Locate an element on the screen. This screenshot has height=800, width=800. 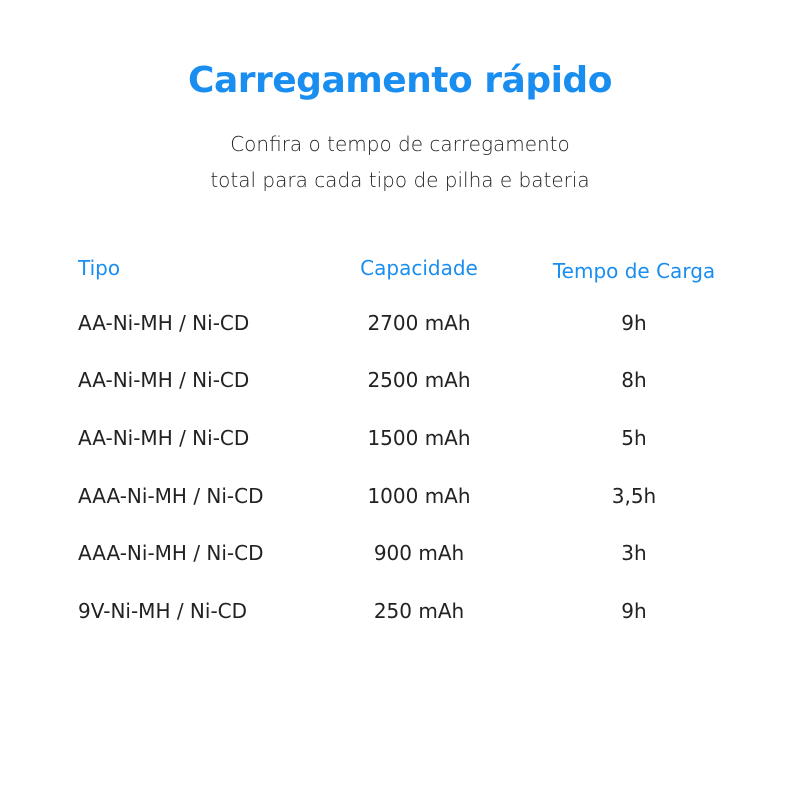
cell-capacidade: 250 mAh is located at coordinates (419, 611).